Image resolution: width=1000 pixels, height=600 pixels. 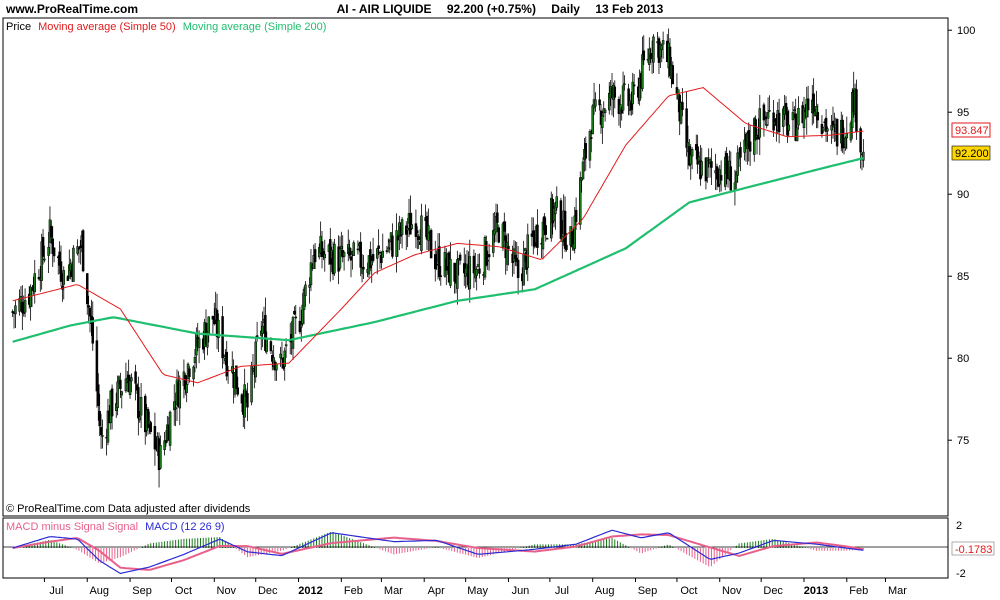 What do you see at coordinates (107, 27) in the screenshot?
I see `legend-ma50: Moving average (Simple 50)` at bounding box center [107, 27].